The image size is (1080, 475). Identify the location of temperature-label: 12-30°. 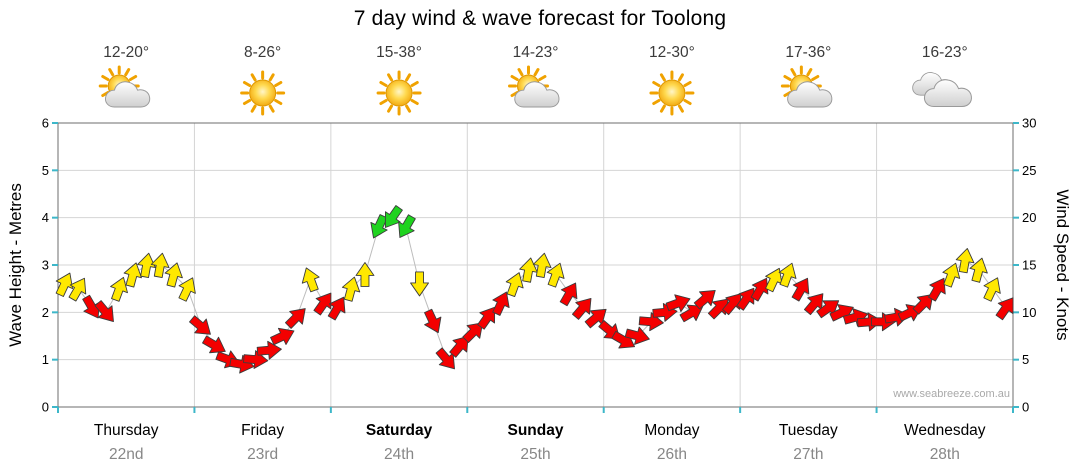
(672, 52).